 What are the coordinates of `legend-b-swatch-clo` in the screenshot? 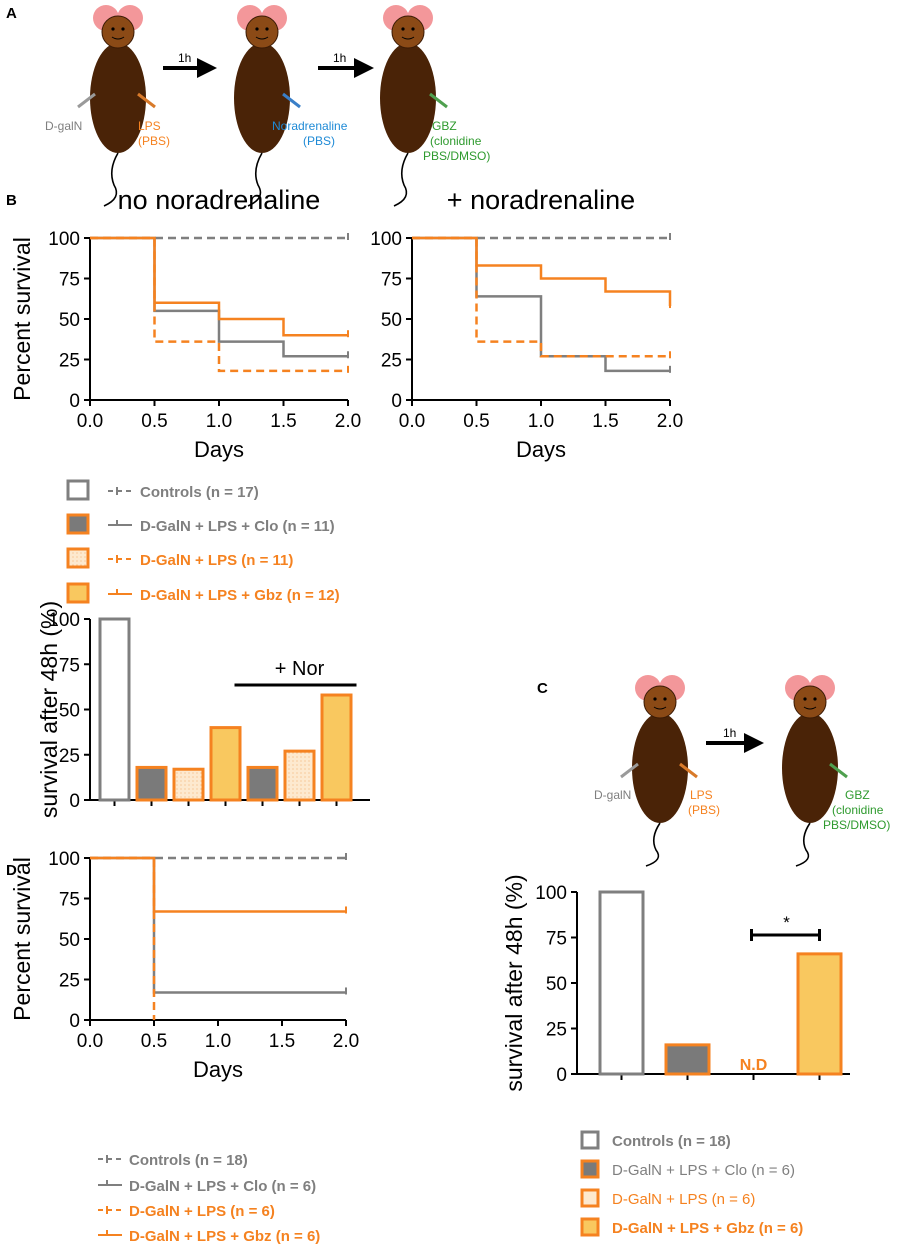 It's located at (78, 524).